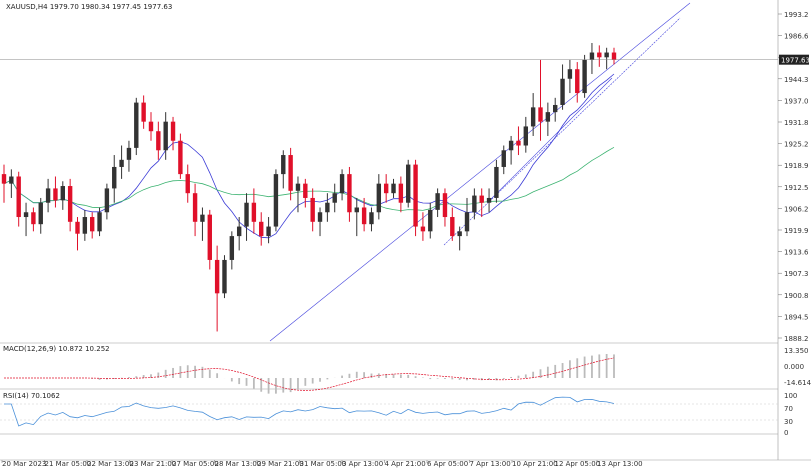 The image size is (811, 472). Describe the element at coordinates (56, 349) in the screenshot. I see `macd-label: MACD(12,26,9) 10.872 10.252` at that location.